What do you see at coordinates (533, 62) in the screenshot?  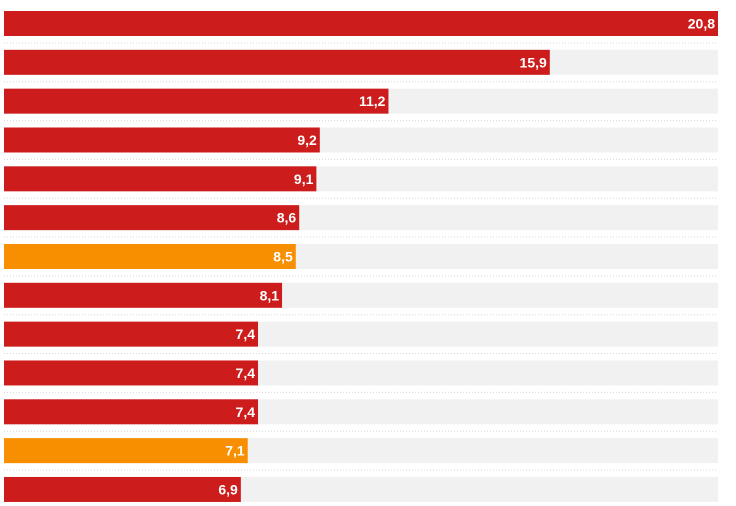 I see `bar-value-label: 15,9` at bounding box center [533, 62].